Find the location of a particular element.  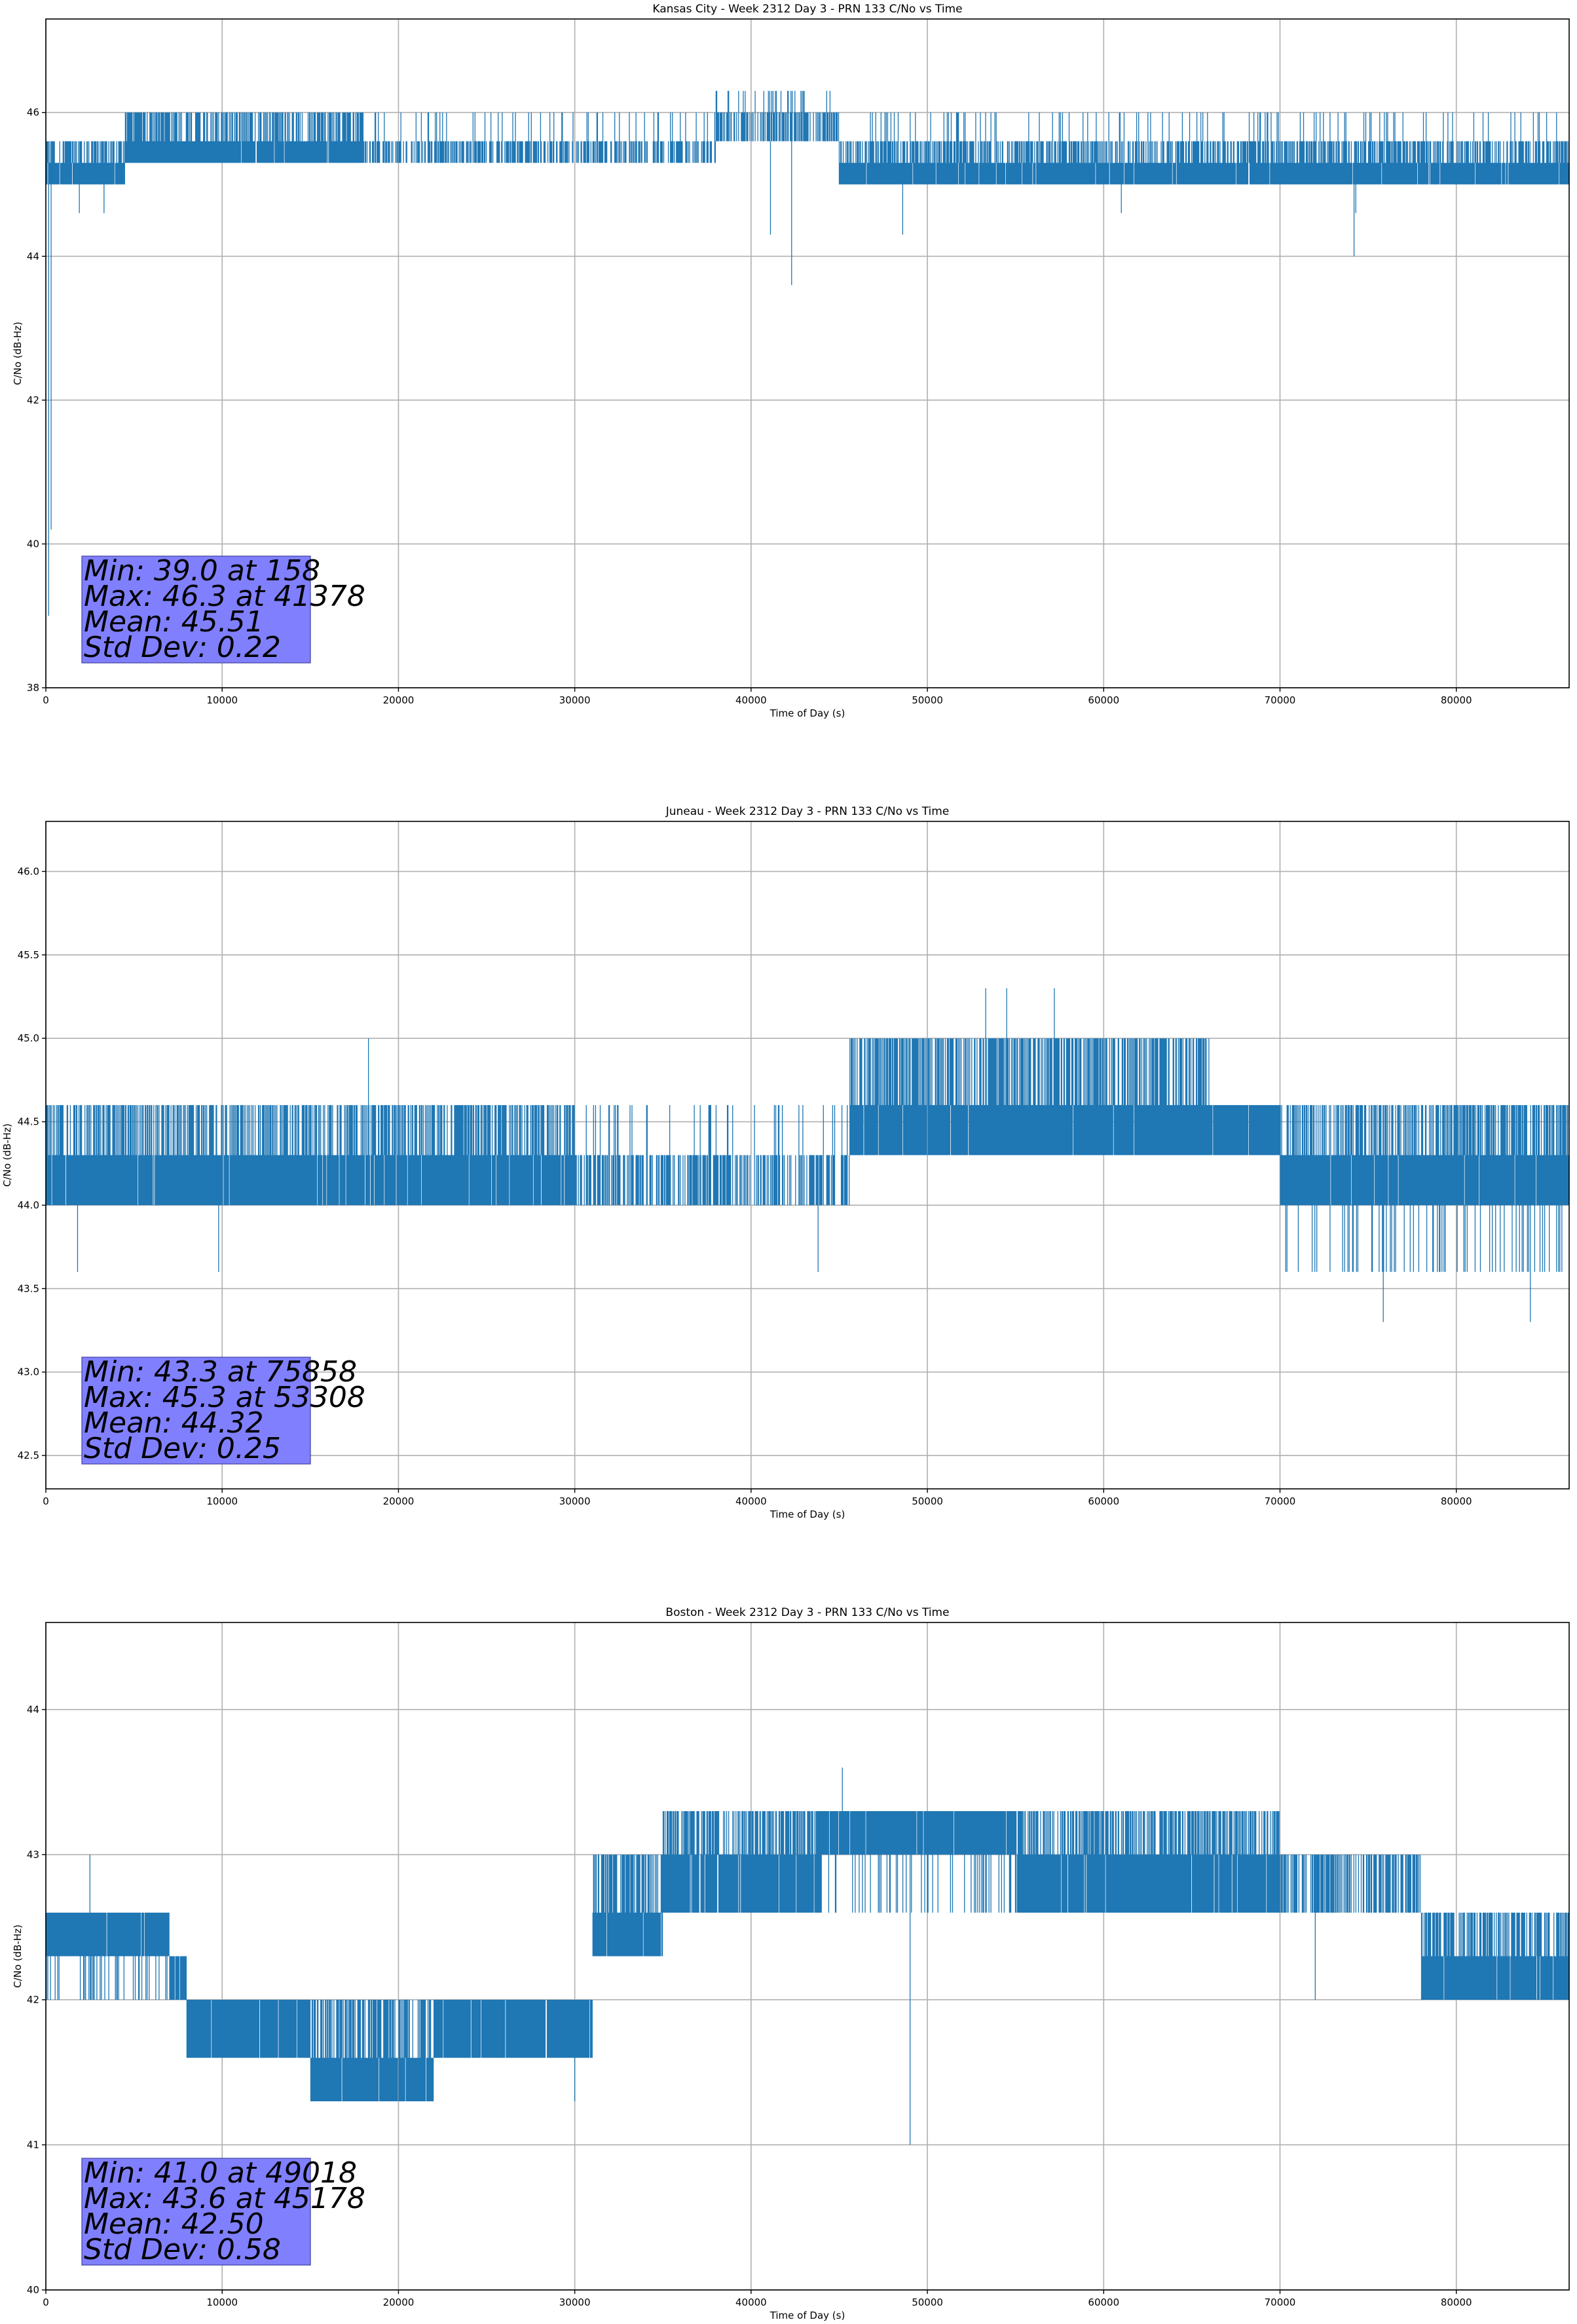

stats-line: Max: 43.6 at 45178 is located at coordinates (224, 2198).